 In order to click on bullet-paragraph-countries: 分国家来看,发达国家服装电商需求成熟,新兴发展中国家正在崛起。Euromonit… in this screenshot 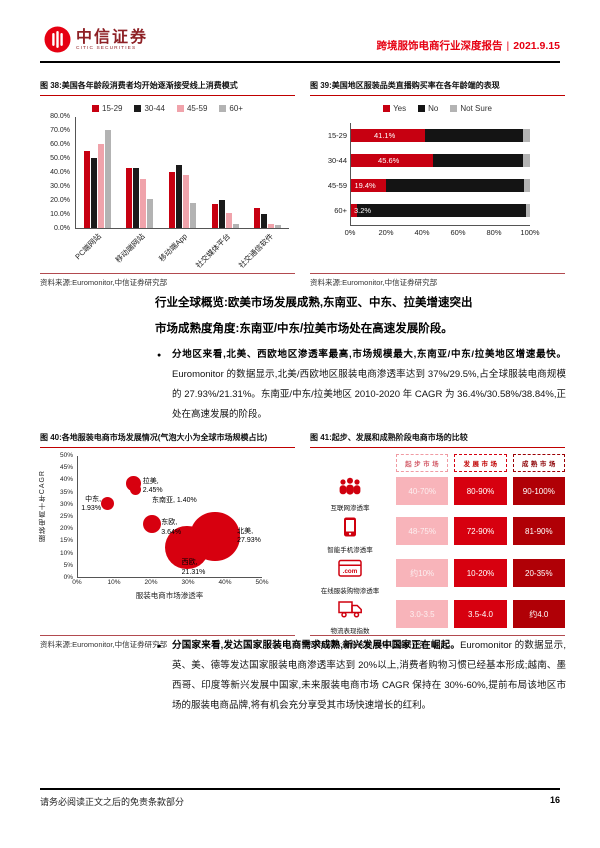, I will do `click(361, 676)`.